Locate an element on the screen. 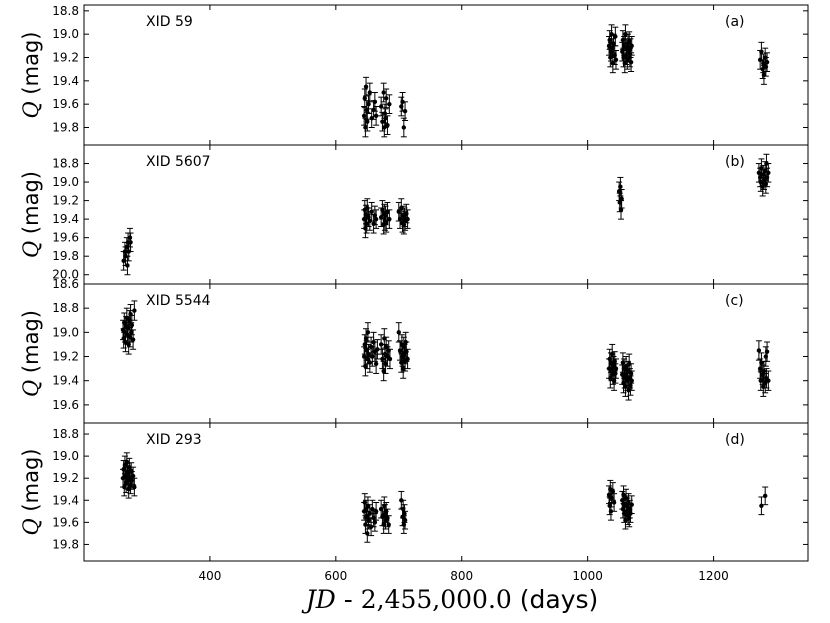 The image size is (830, 623). x-axis-label-unit: (days) is located at coordinates (559, 599).